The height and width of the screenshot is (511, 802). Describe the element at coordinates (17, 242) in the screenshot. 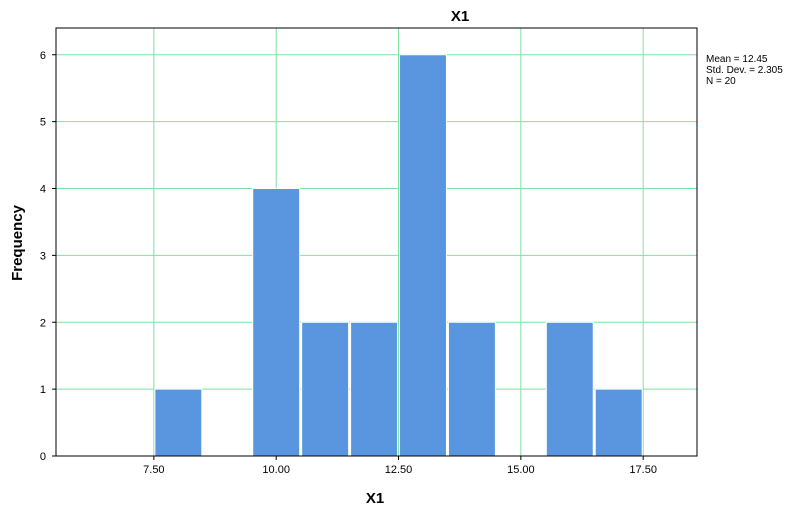

I see `y-axis-title: Frequency` at that location.